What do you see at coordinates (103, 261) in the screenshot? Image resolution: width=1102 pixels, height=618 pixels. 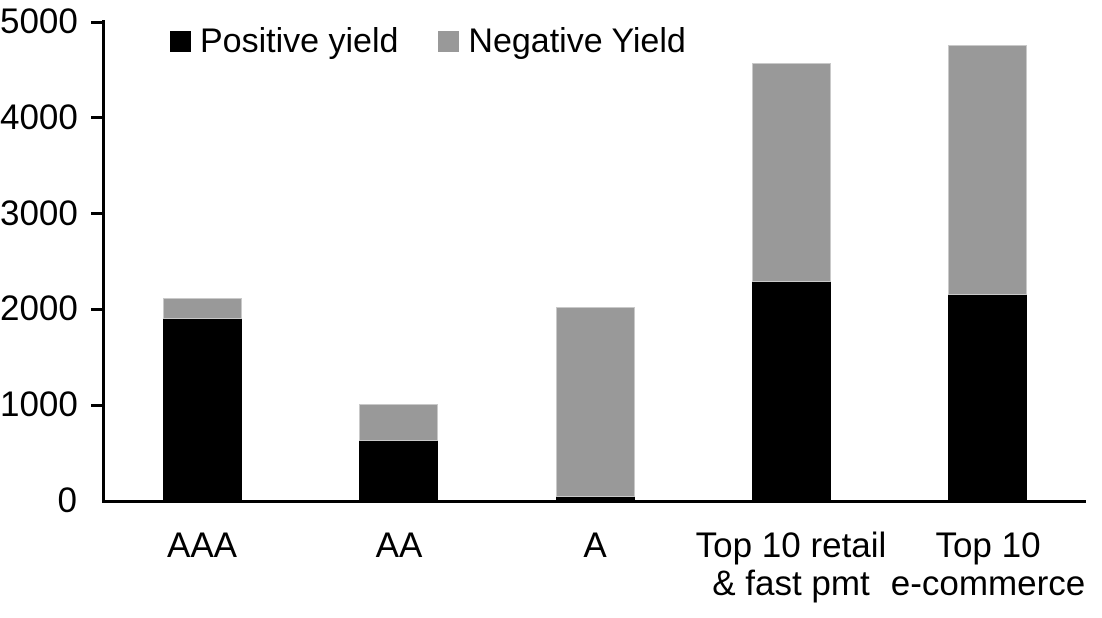 I see `y-axis-line` at bounding box center [103, 261].